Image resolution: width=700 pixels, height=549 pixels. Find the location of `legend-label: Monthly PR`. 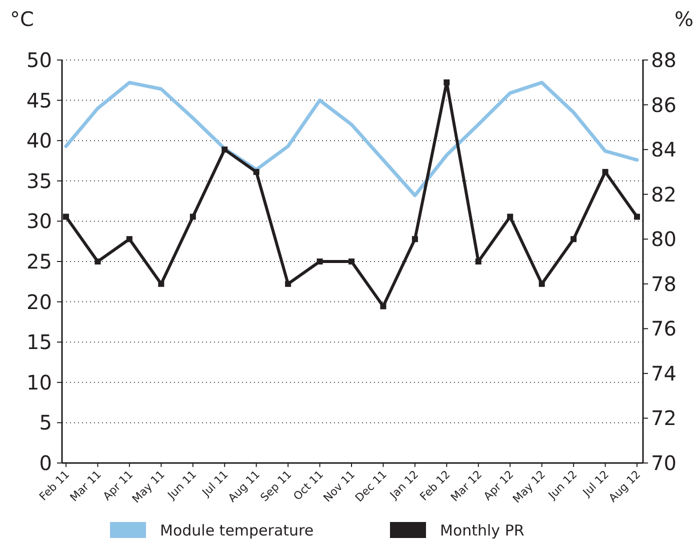

legend-label: Monthly PR is located at coordinates (482, 530).